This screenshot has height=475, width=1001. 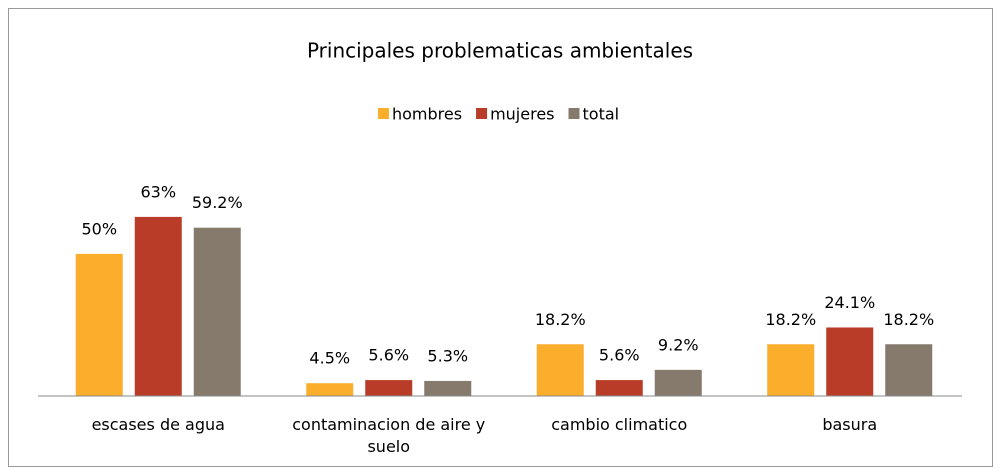 What do you see at coordinates (522, 114) in the screenshot?
I see `legend-label: mujeres` at bounding box center [522, 114].